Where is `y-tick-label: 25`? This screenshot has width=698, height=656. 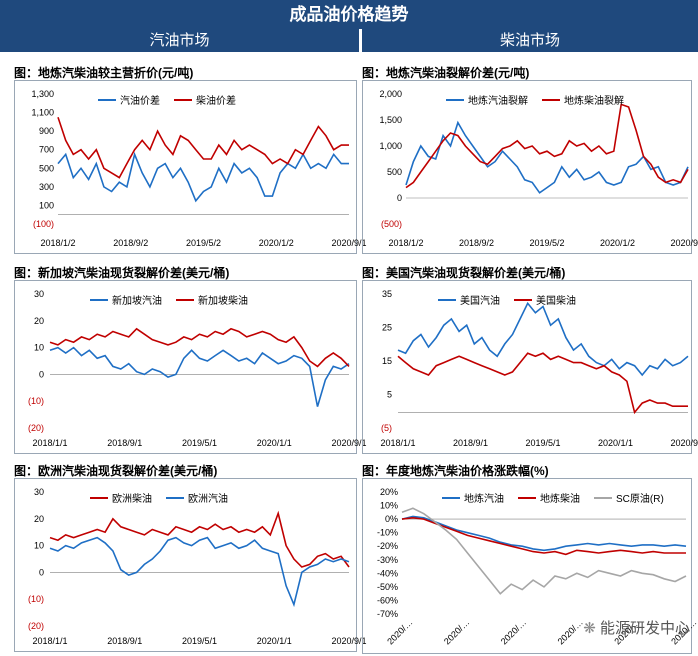 y-tick-label: 25 is located at coordinates (387, 328).